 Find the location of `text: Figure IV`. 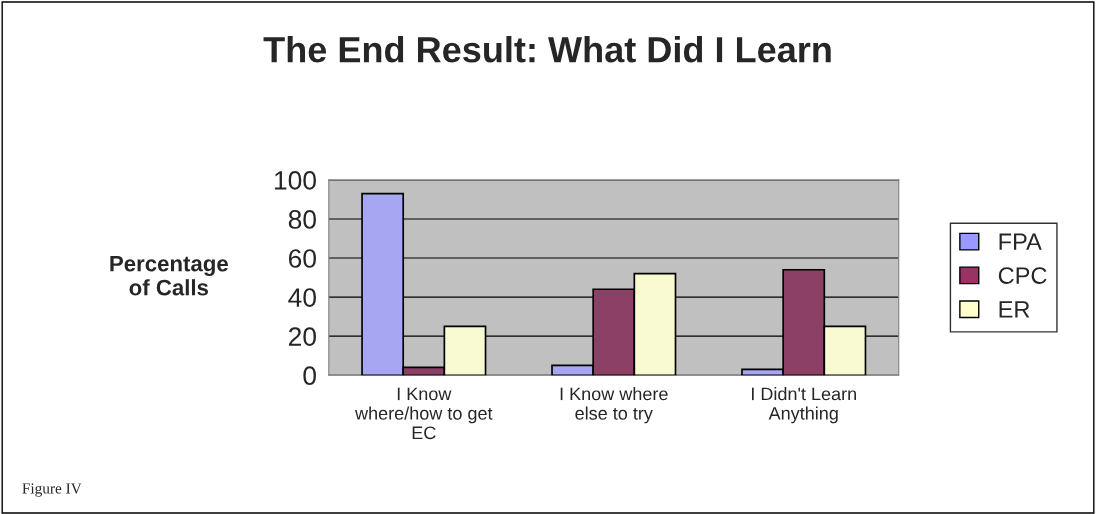

text: Figure IV is located at coordinates (52, 490).